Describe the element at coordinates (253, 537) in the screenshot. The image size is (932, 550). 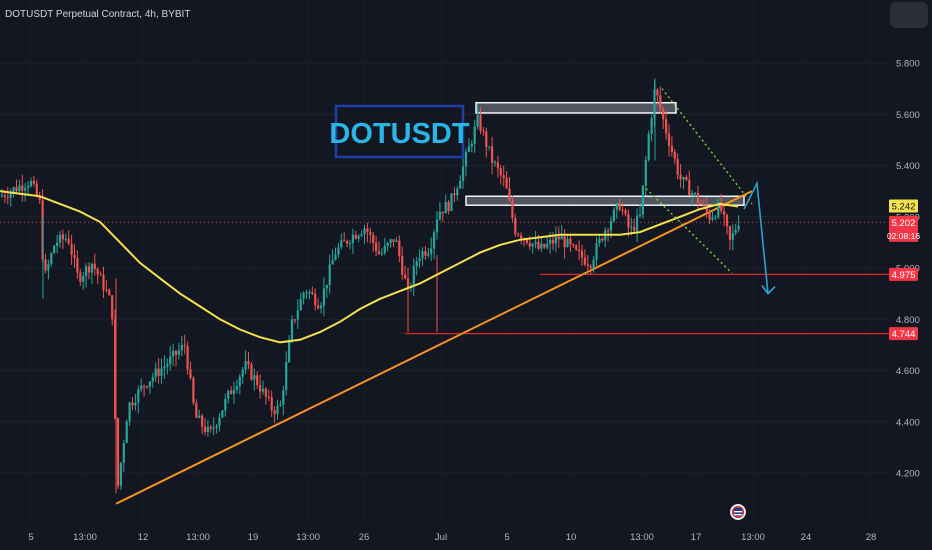
I see `time-tick-label: 19` at that location.